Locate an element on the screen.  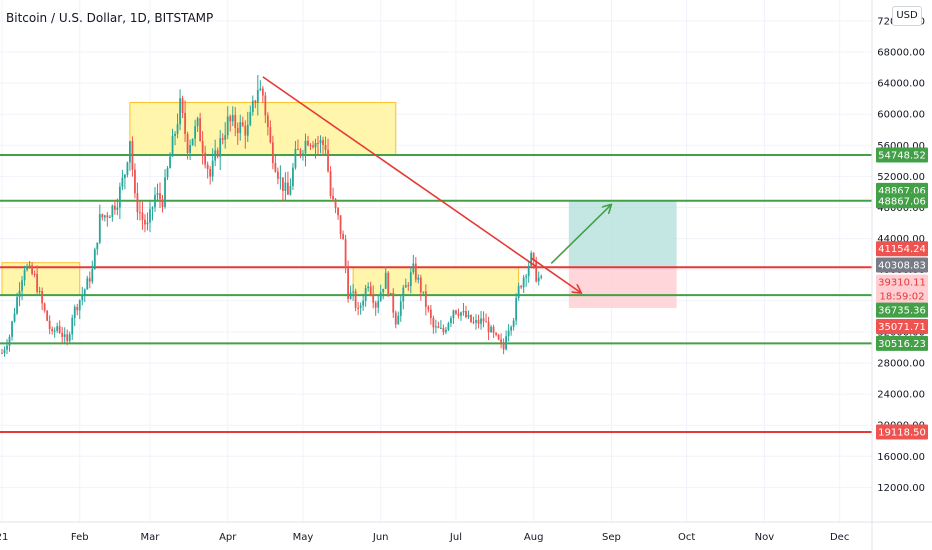
y-tick-label: 60000.00 is located at coordinates (901, 115).